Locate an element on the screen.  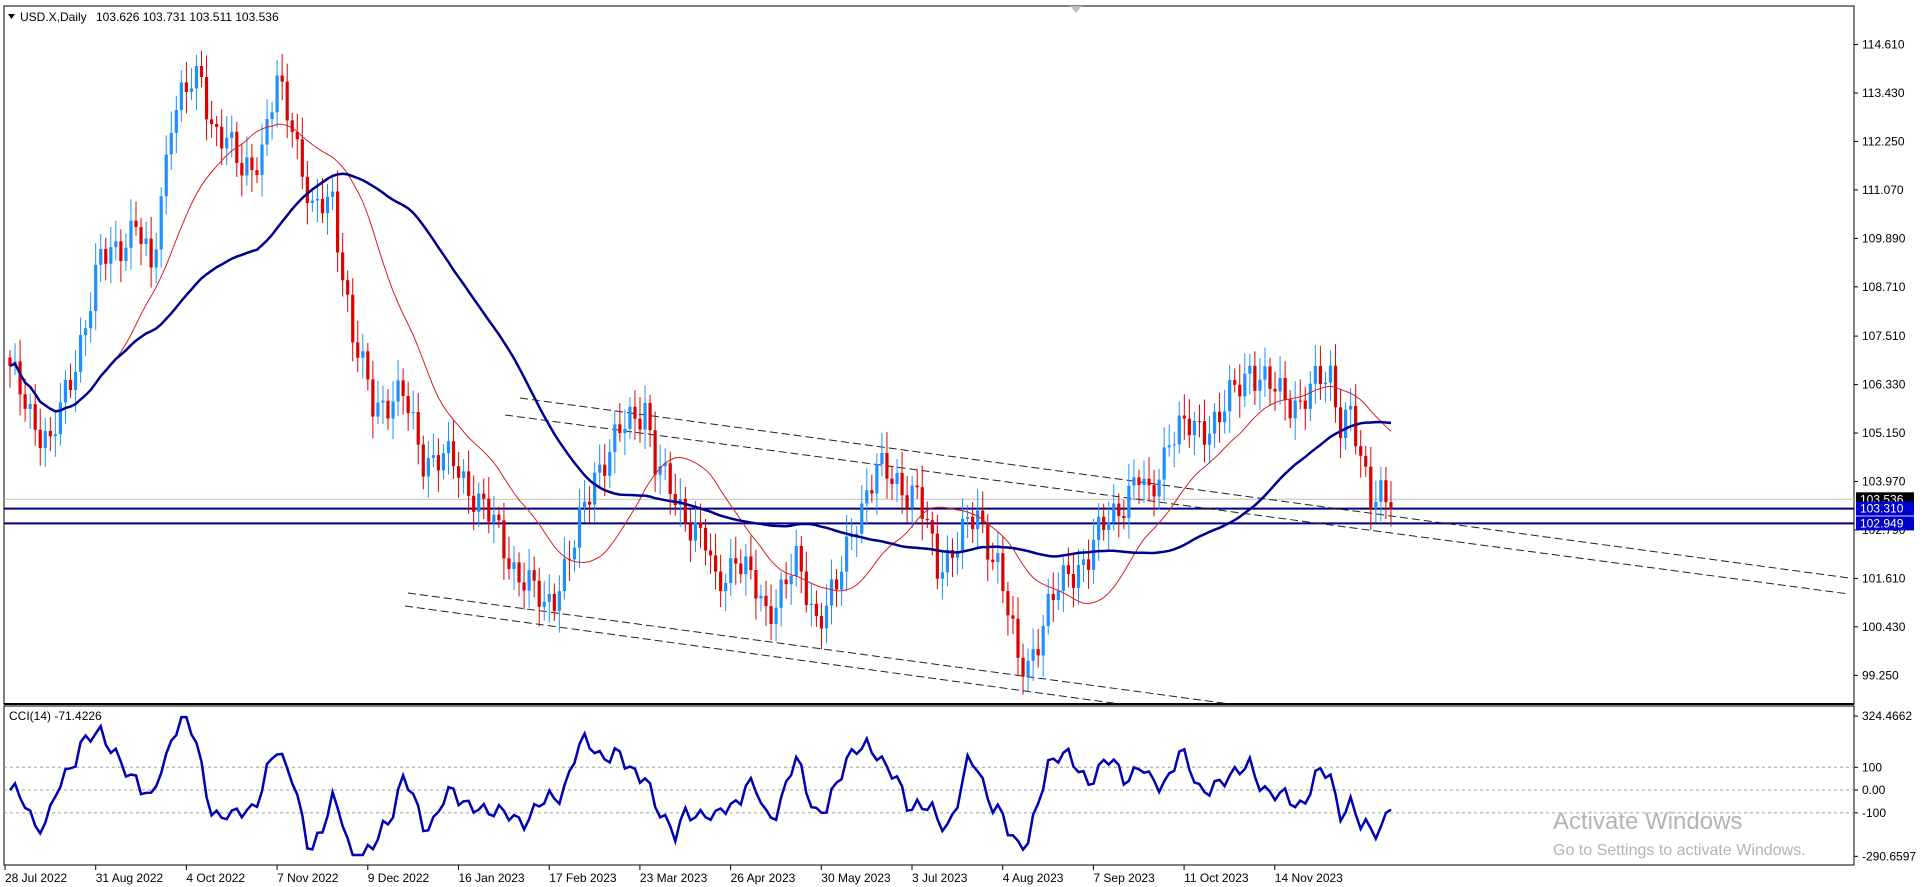
price-tick-label: 103.970 is located at coordinates (1884, 481).